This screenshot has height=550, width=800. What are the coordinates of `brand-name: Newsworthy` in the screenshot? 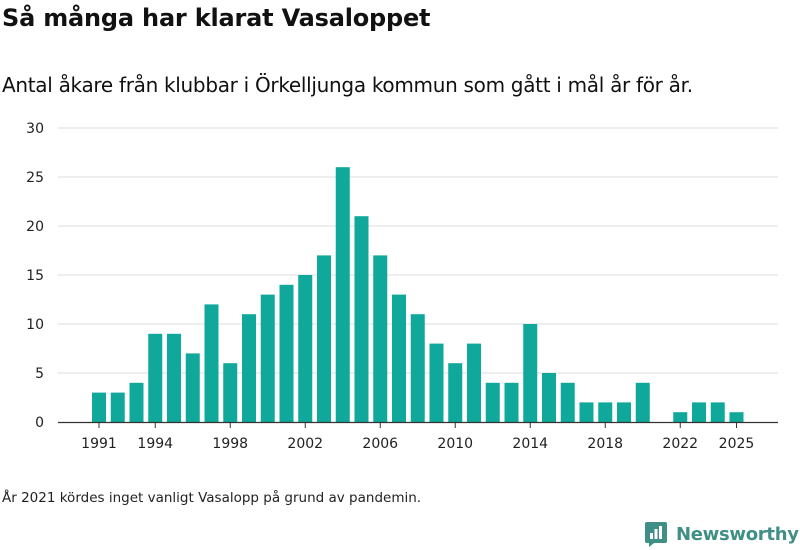 It's located at (737, 534).